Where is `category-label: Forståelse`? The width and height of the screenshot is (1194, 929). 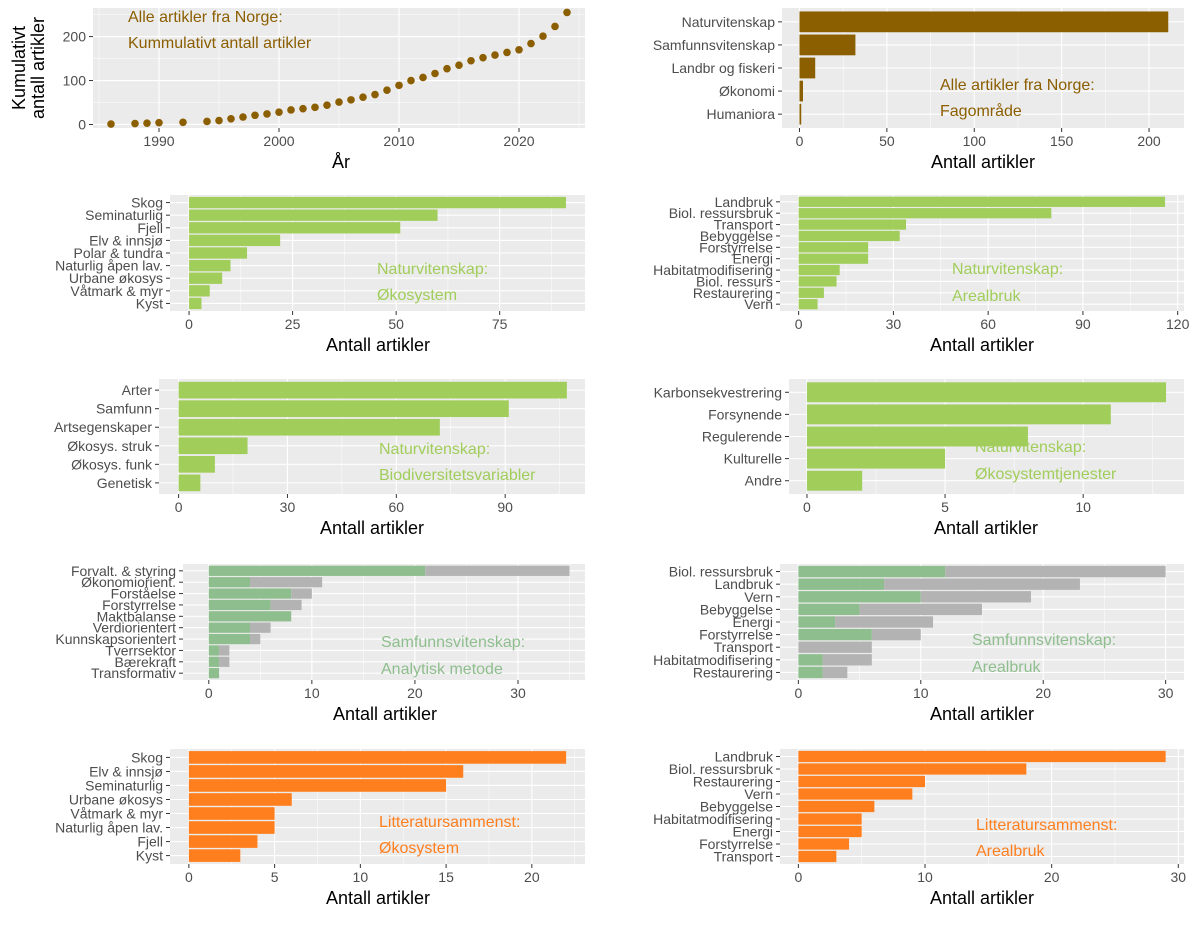 category-label: Forståelse is located at coordinates (144, 594).